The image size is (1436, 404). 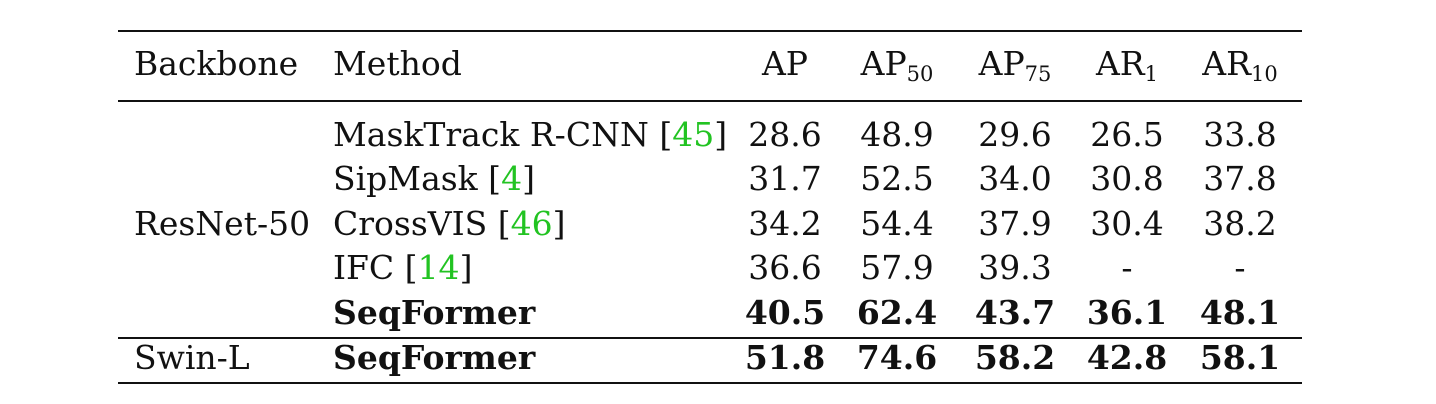 I want to click on value-cell: 33.8, so click(x=1240, y=134).